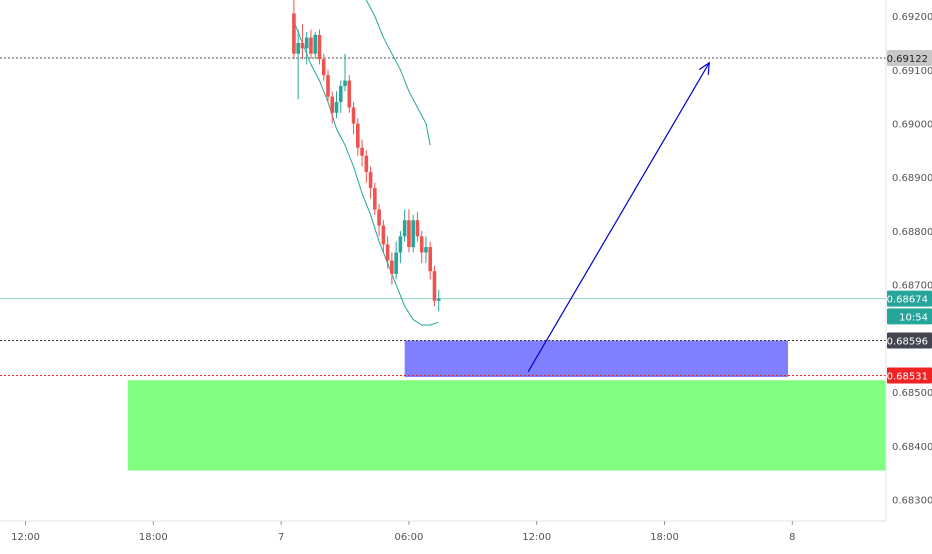 Image resolution: width=932 pixels, height=554 pixels. What do you see at coordinates (153, 537) in the screenshot?
I see `x-tick-label: 18:00` at bounding box center [153, 537].